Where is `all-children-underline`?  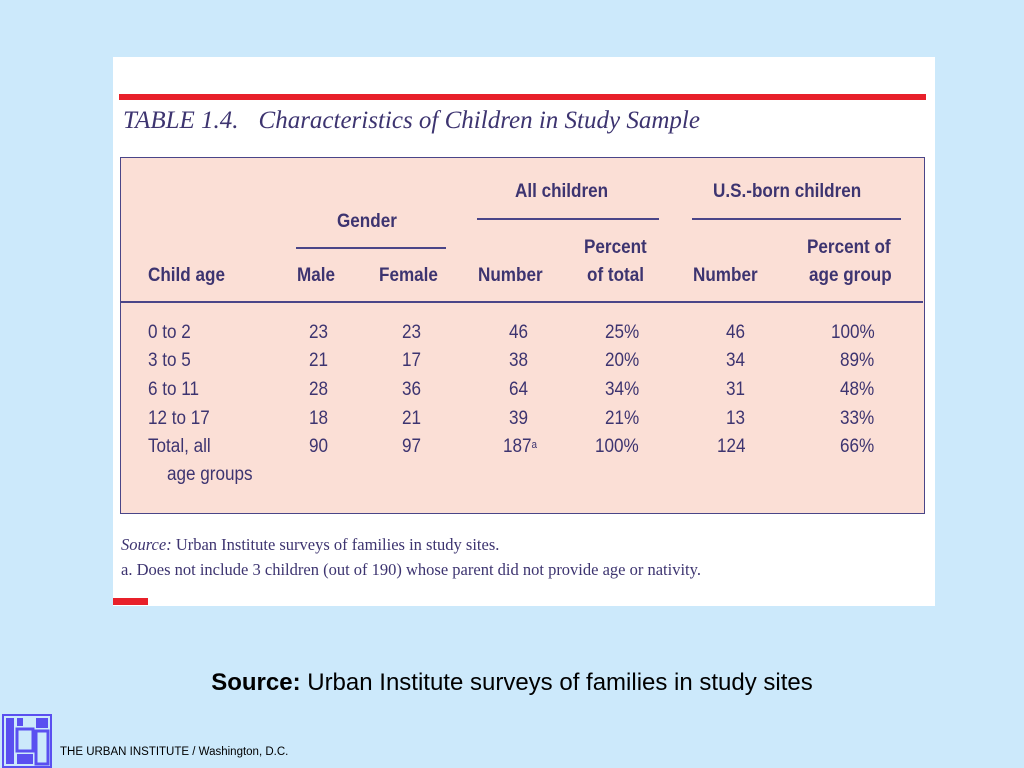
all-children-underline is located at coordinates (568, 219).